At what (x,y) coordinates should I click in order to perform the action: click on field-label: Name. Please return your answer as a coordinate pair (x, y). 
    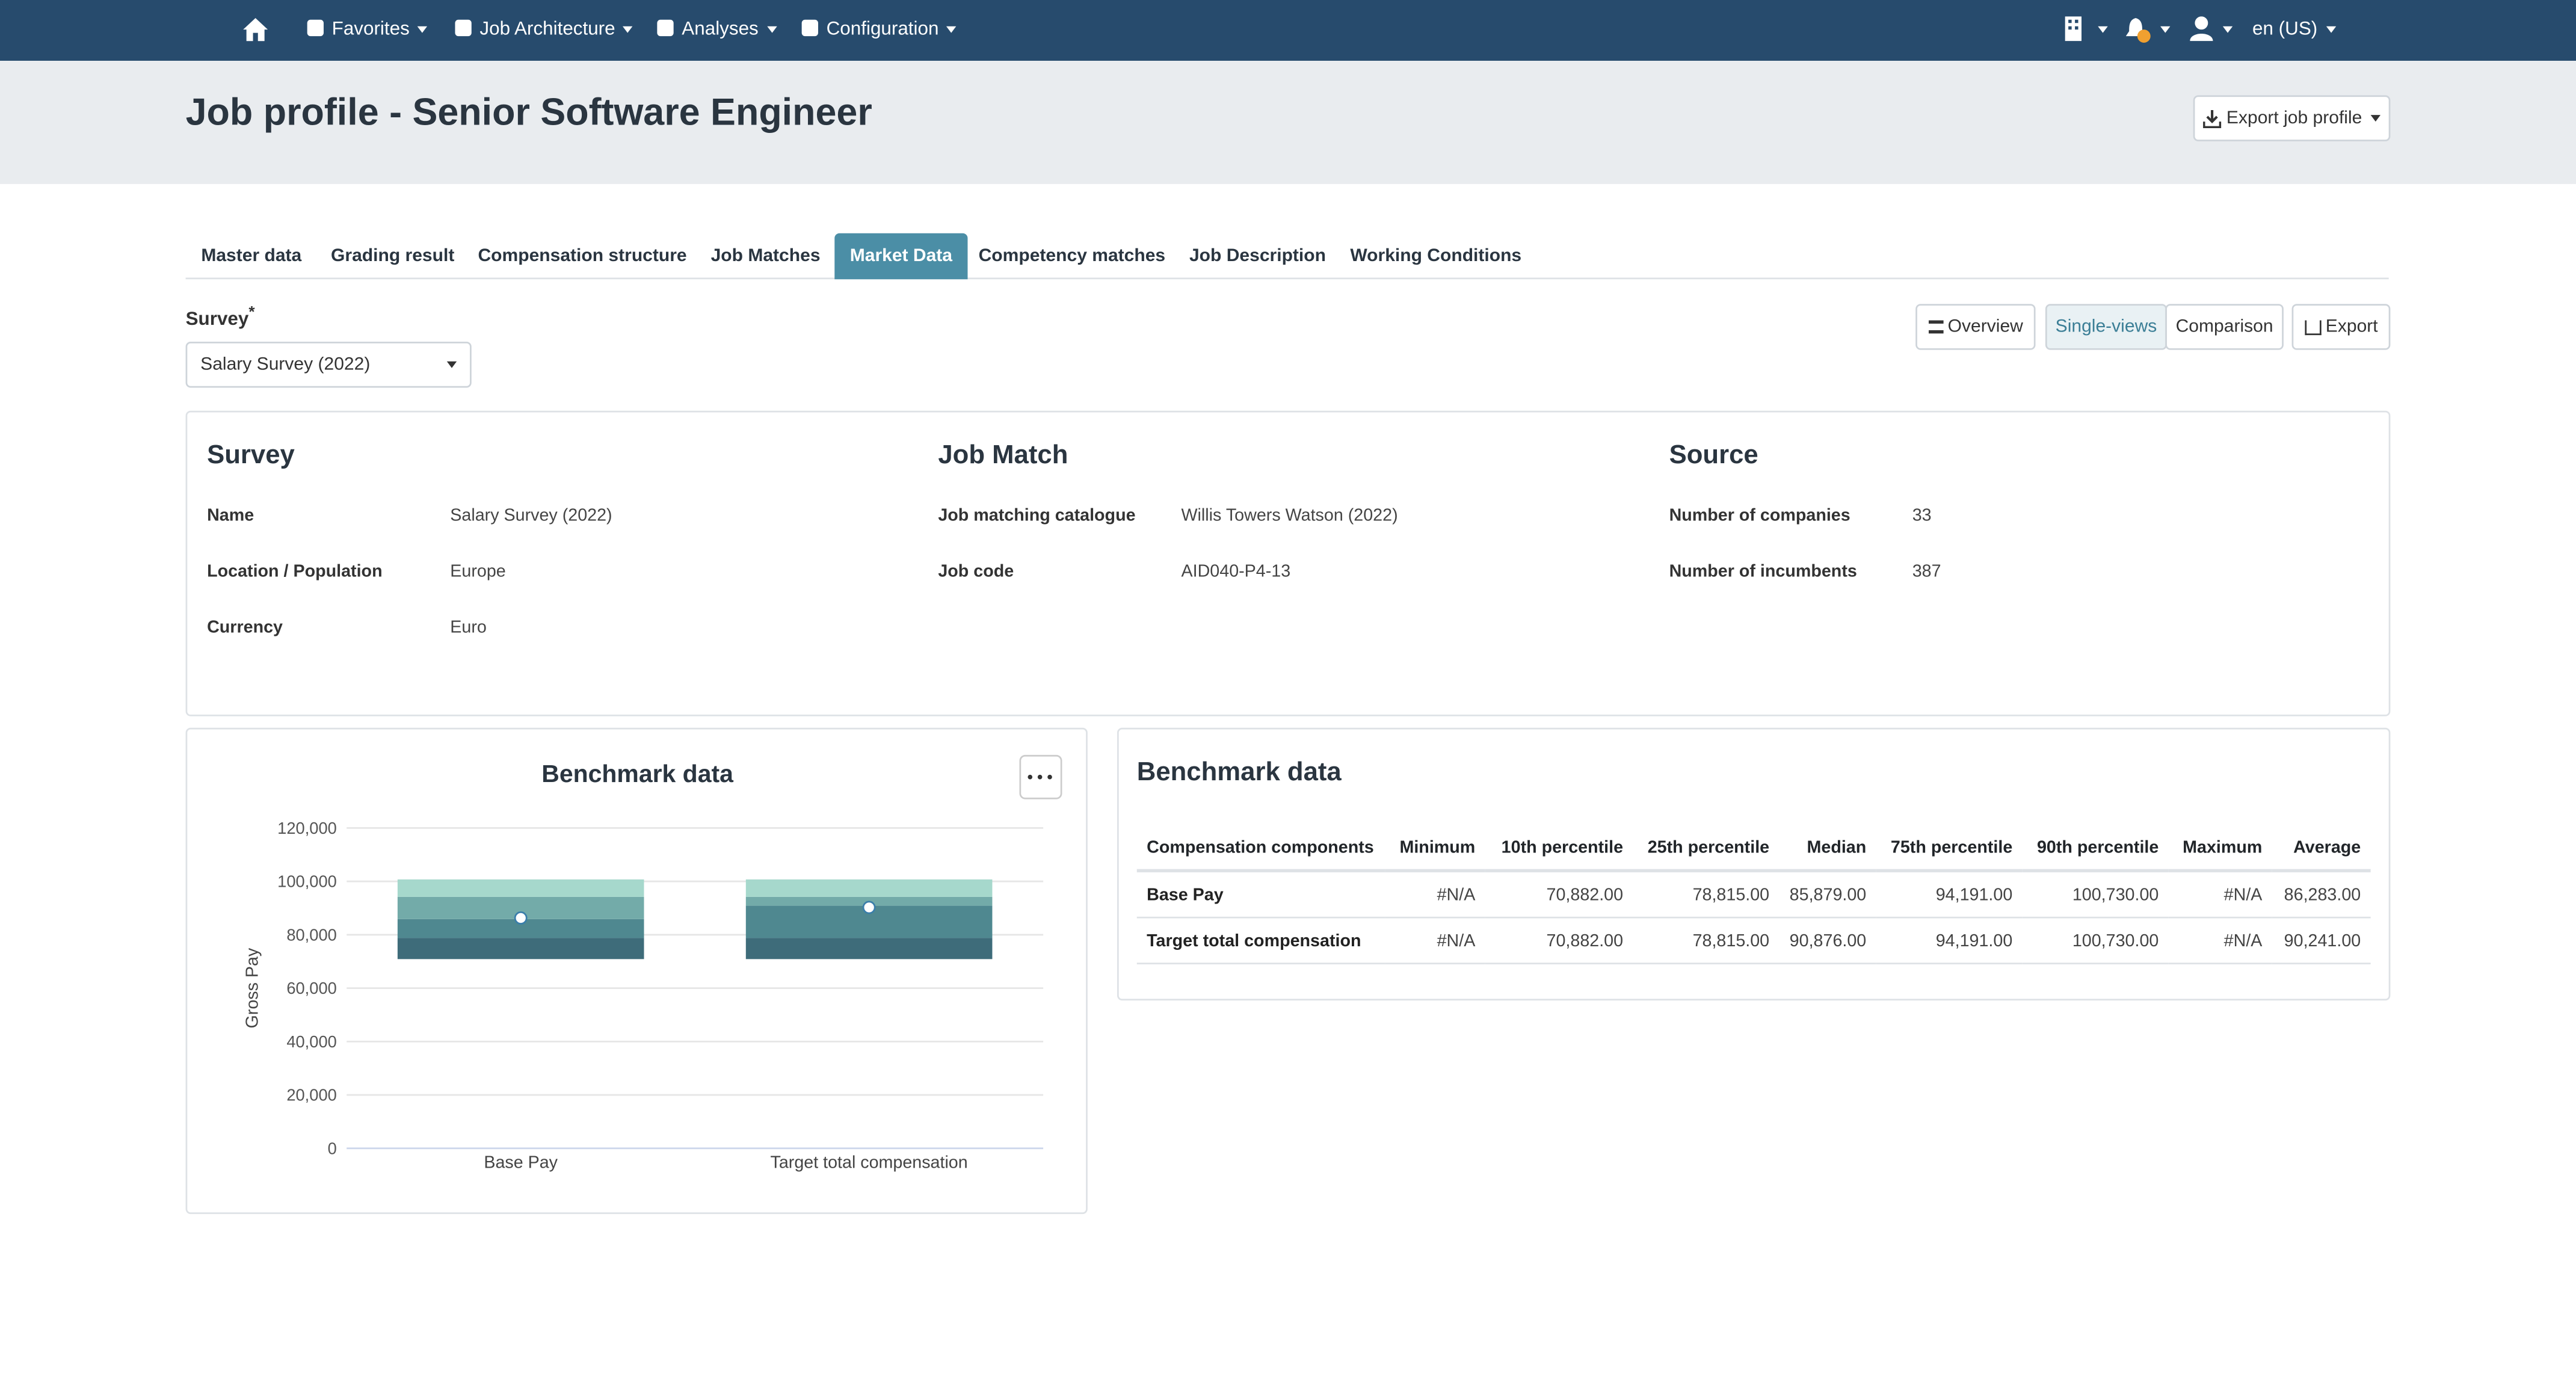
    Looking at the image, I should click on (230, 516).